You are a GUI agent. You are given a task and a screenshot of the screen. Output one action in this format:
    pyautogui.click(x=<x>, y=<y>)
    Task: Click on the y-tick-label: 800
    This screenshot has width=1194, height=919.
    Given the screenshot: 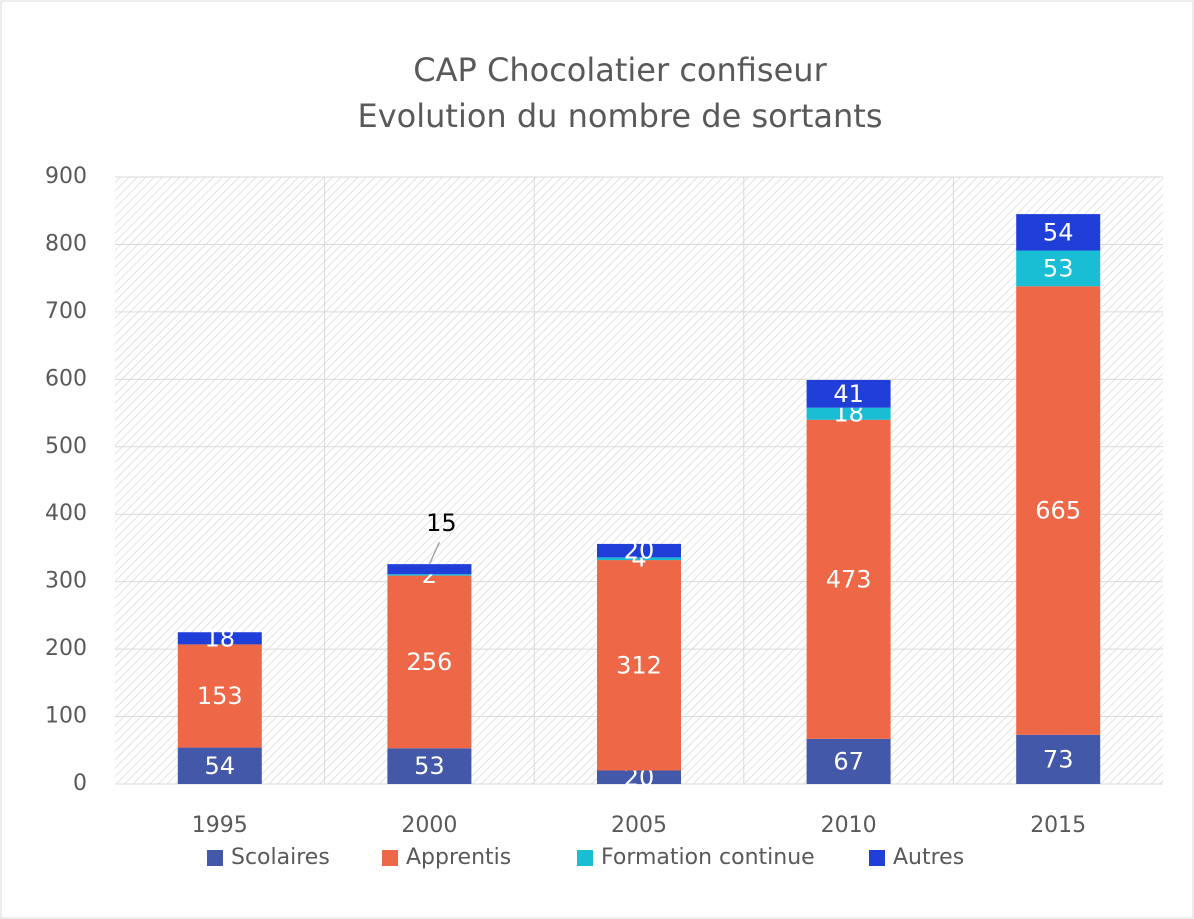 What is the action you would take?
    pyautogui.click(x=66, y=243)
    